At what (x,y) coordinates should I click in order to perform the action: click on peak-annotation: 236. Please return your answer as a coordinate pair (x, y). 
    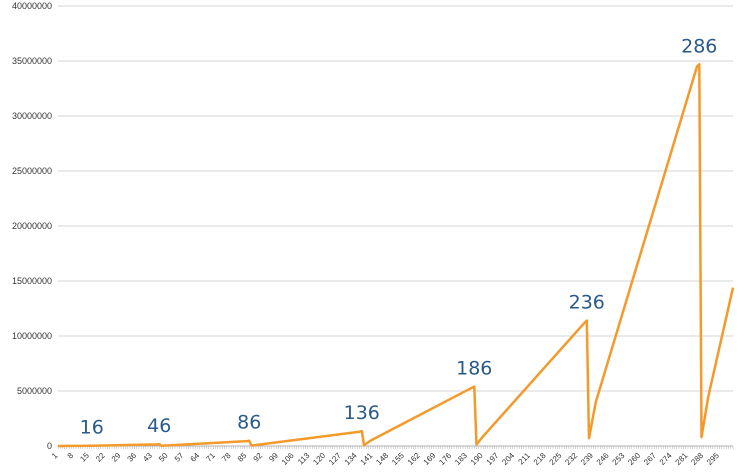
    Looking at the image, I should click on (587, 303).